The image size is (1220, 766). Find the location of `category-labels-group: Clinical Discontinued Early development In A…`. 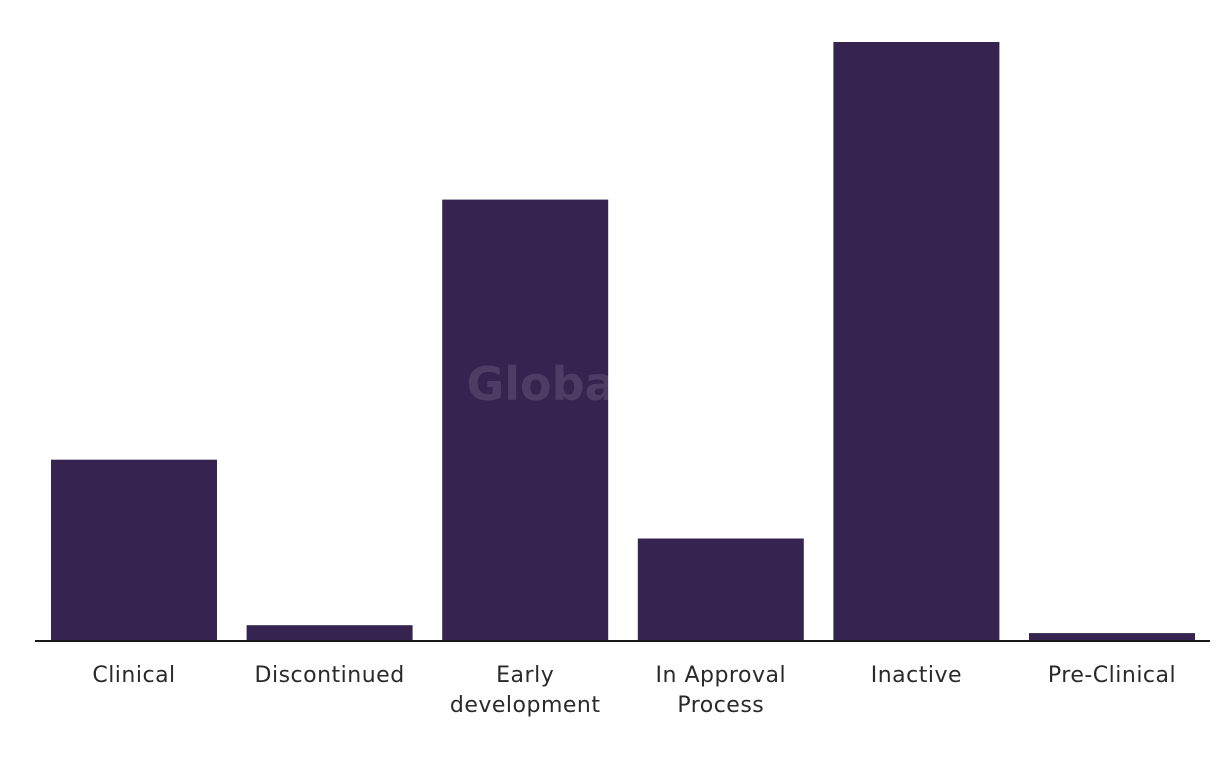

category-labels-group: Clinical Discontinued Early development In A… is located at coordinates (634, 690).